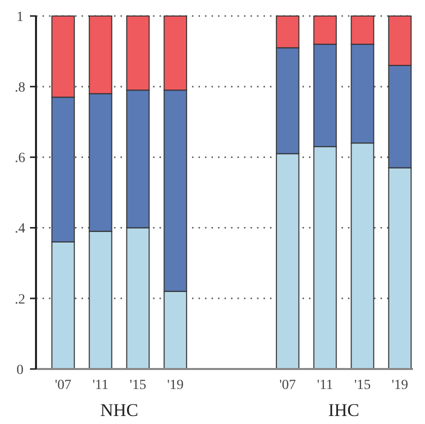  I want to click on y-tick-label: 0, so click(20, 370).